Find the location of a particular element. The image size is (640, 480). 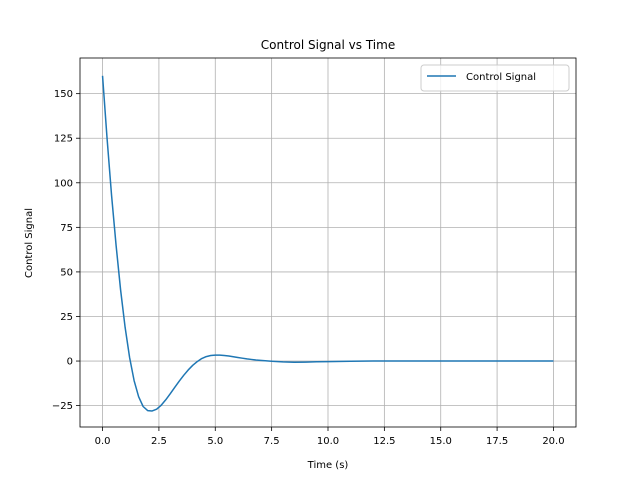

y-tick-label: 100 is located at coordinates (63, 183).